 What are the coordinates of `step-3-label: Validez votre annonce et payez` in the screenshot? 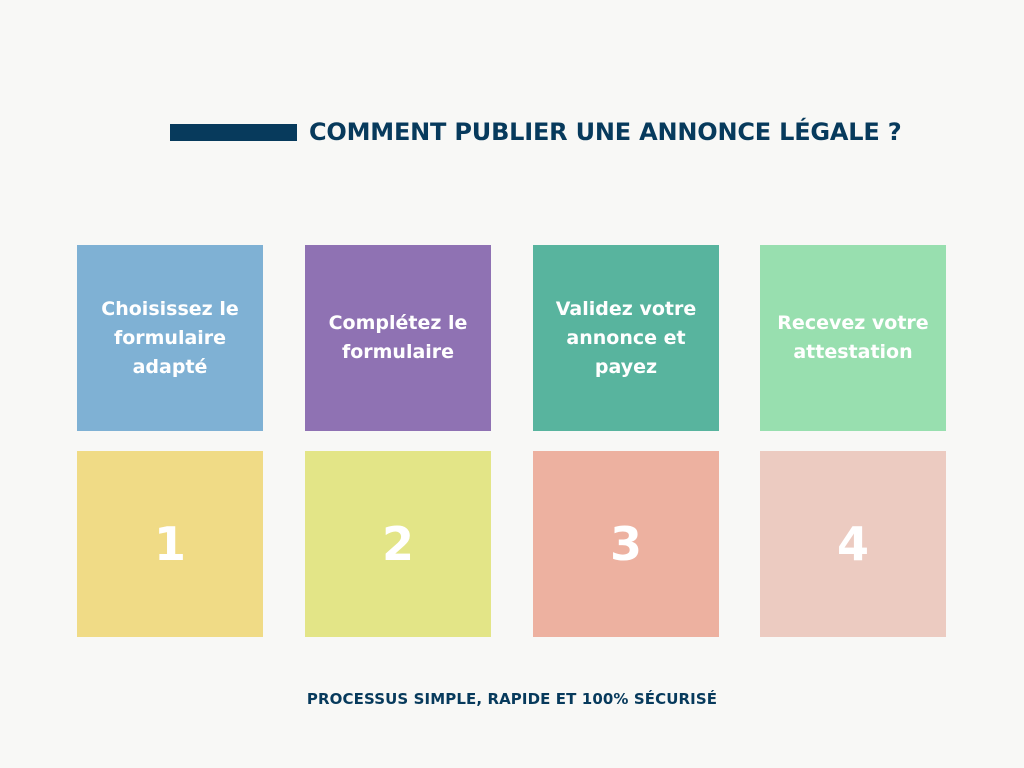 It's located at (626, 337).